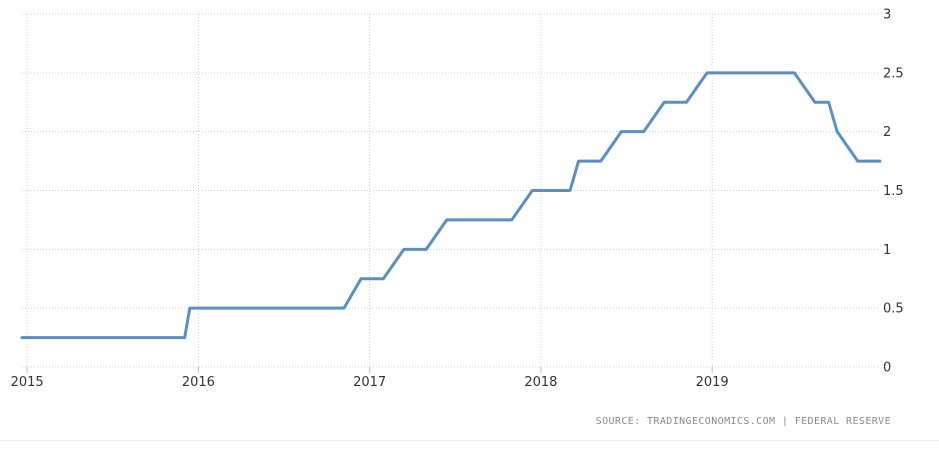  What do you see at coordinates (540, 382) in the screenshot?
I see `x-tick-label: 2018` at bounding box center [540, 382].